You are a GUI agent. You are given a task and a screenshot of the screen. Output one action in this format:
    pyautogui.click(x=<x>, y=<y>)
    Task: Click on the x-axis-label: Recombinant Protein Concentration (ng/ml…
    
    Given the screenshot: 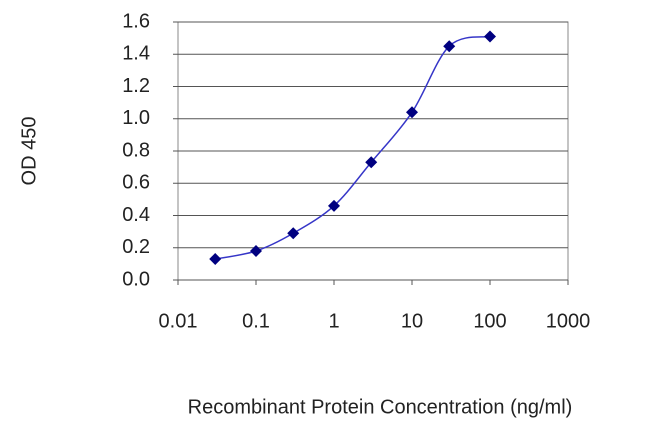 What is the action you would take?
    pyautogui.click(x=380, y=407)
    